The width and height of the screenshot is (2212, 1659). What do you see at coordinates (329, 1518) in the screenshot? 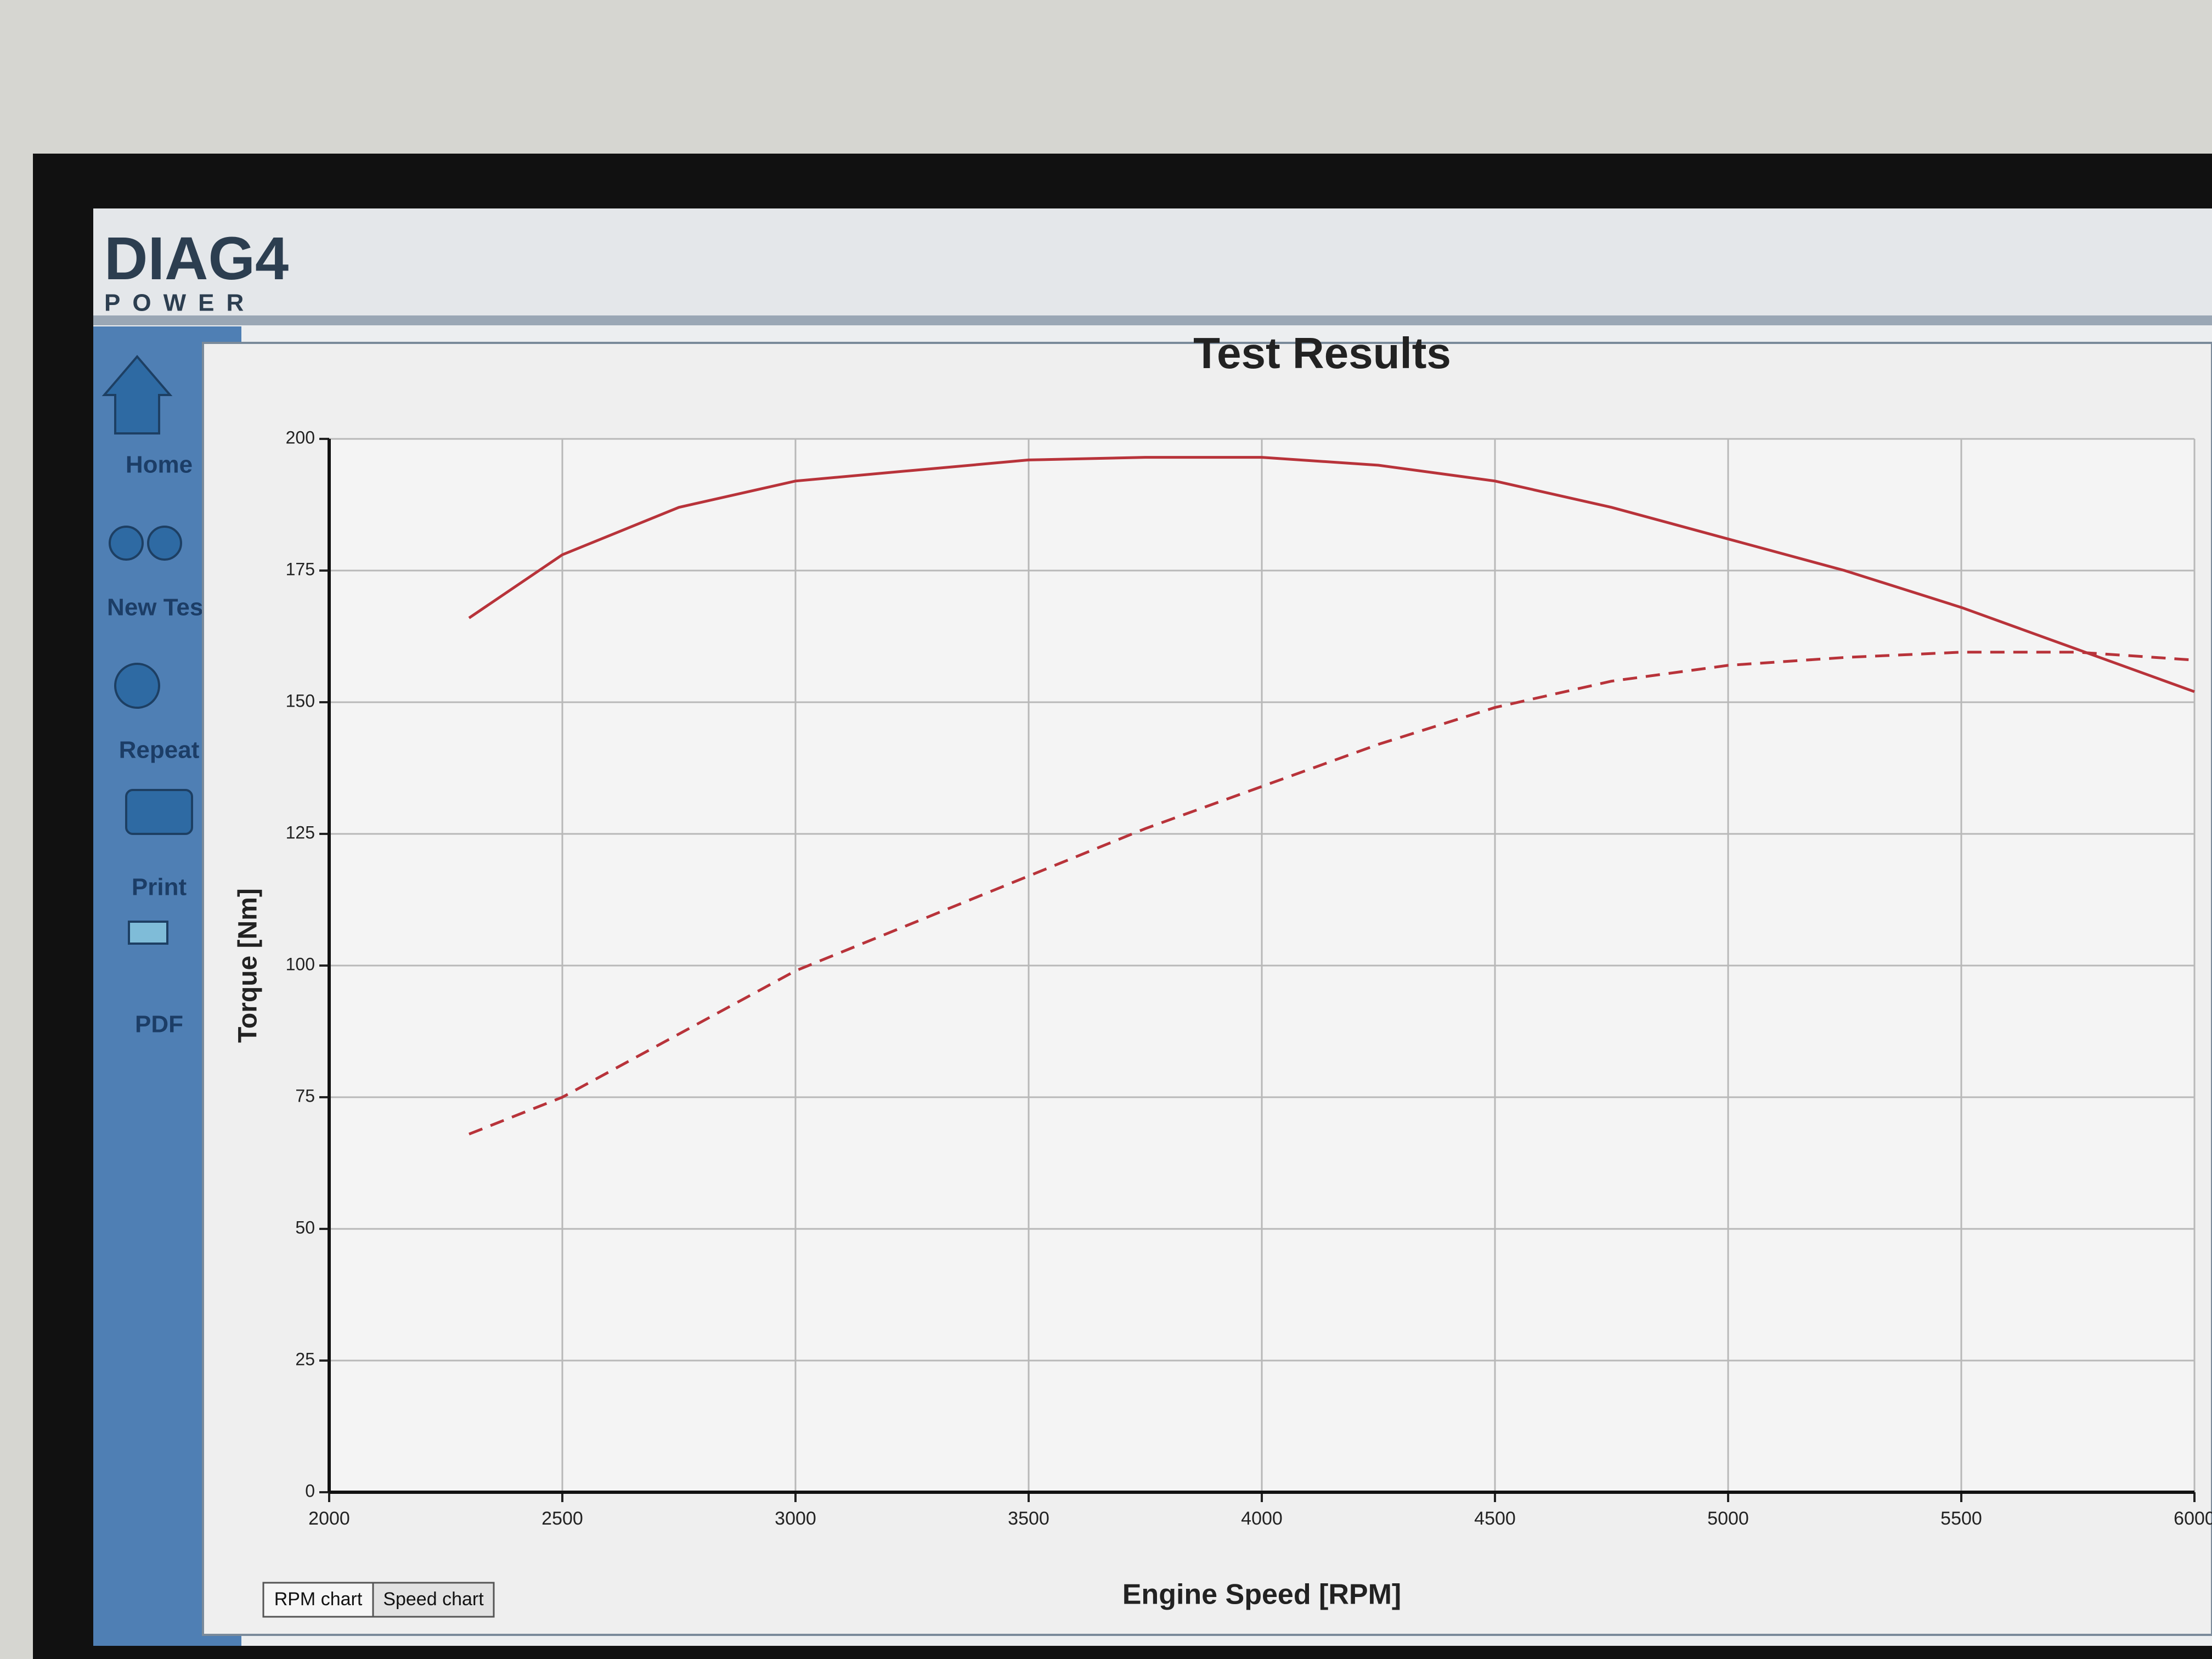
I see `x-tick-label: 2000` at bounding box center [329, 1518].